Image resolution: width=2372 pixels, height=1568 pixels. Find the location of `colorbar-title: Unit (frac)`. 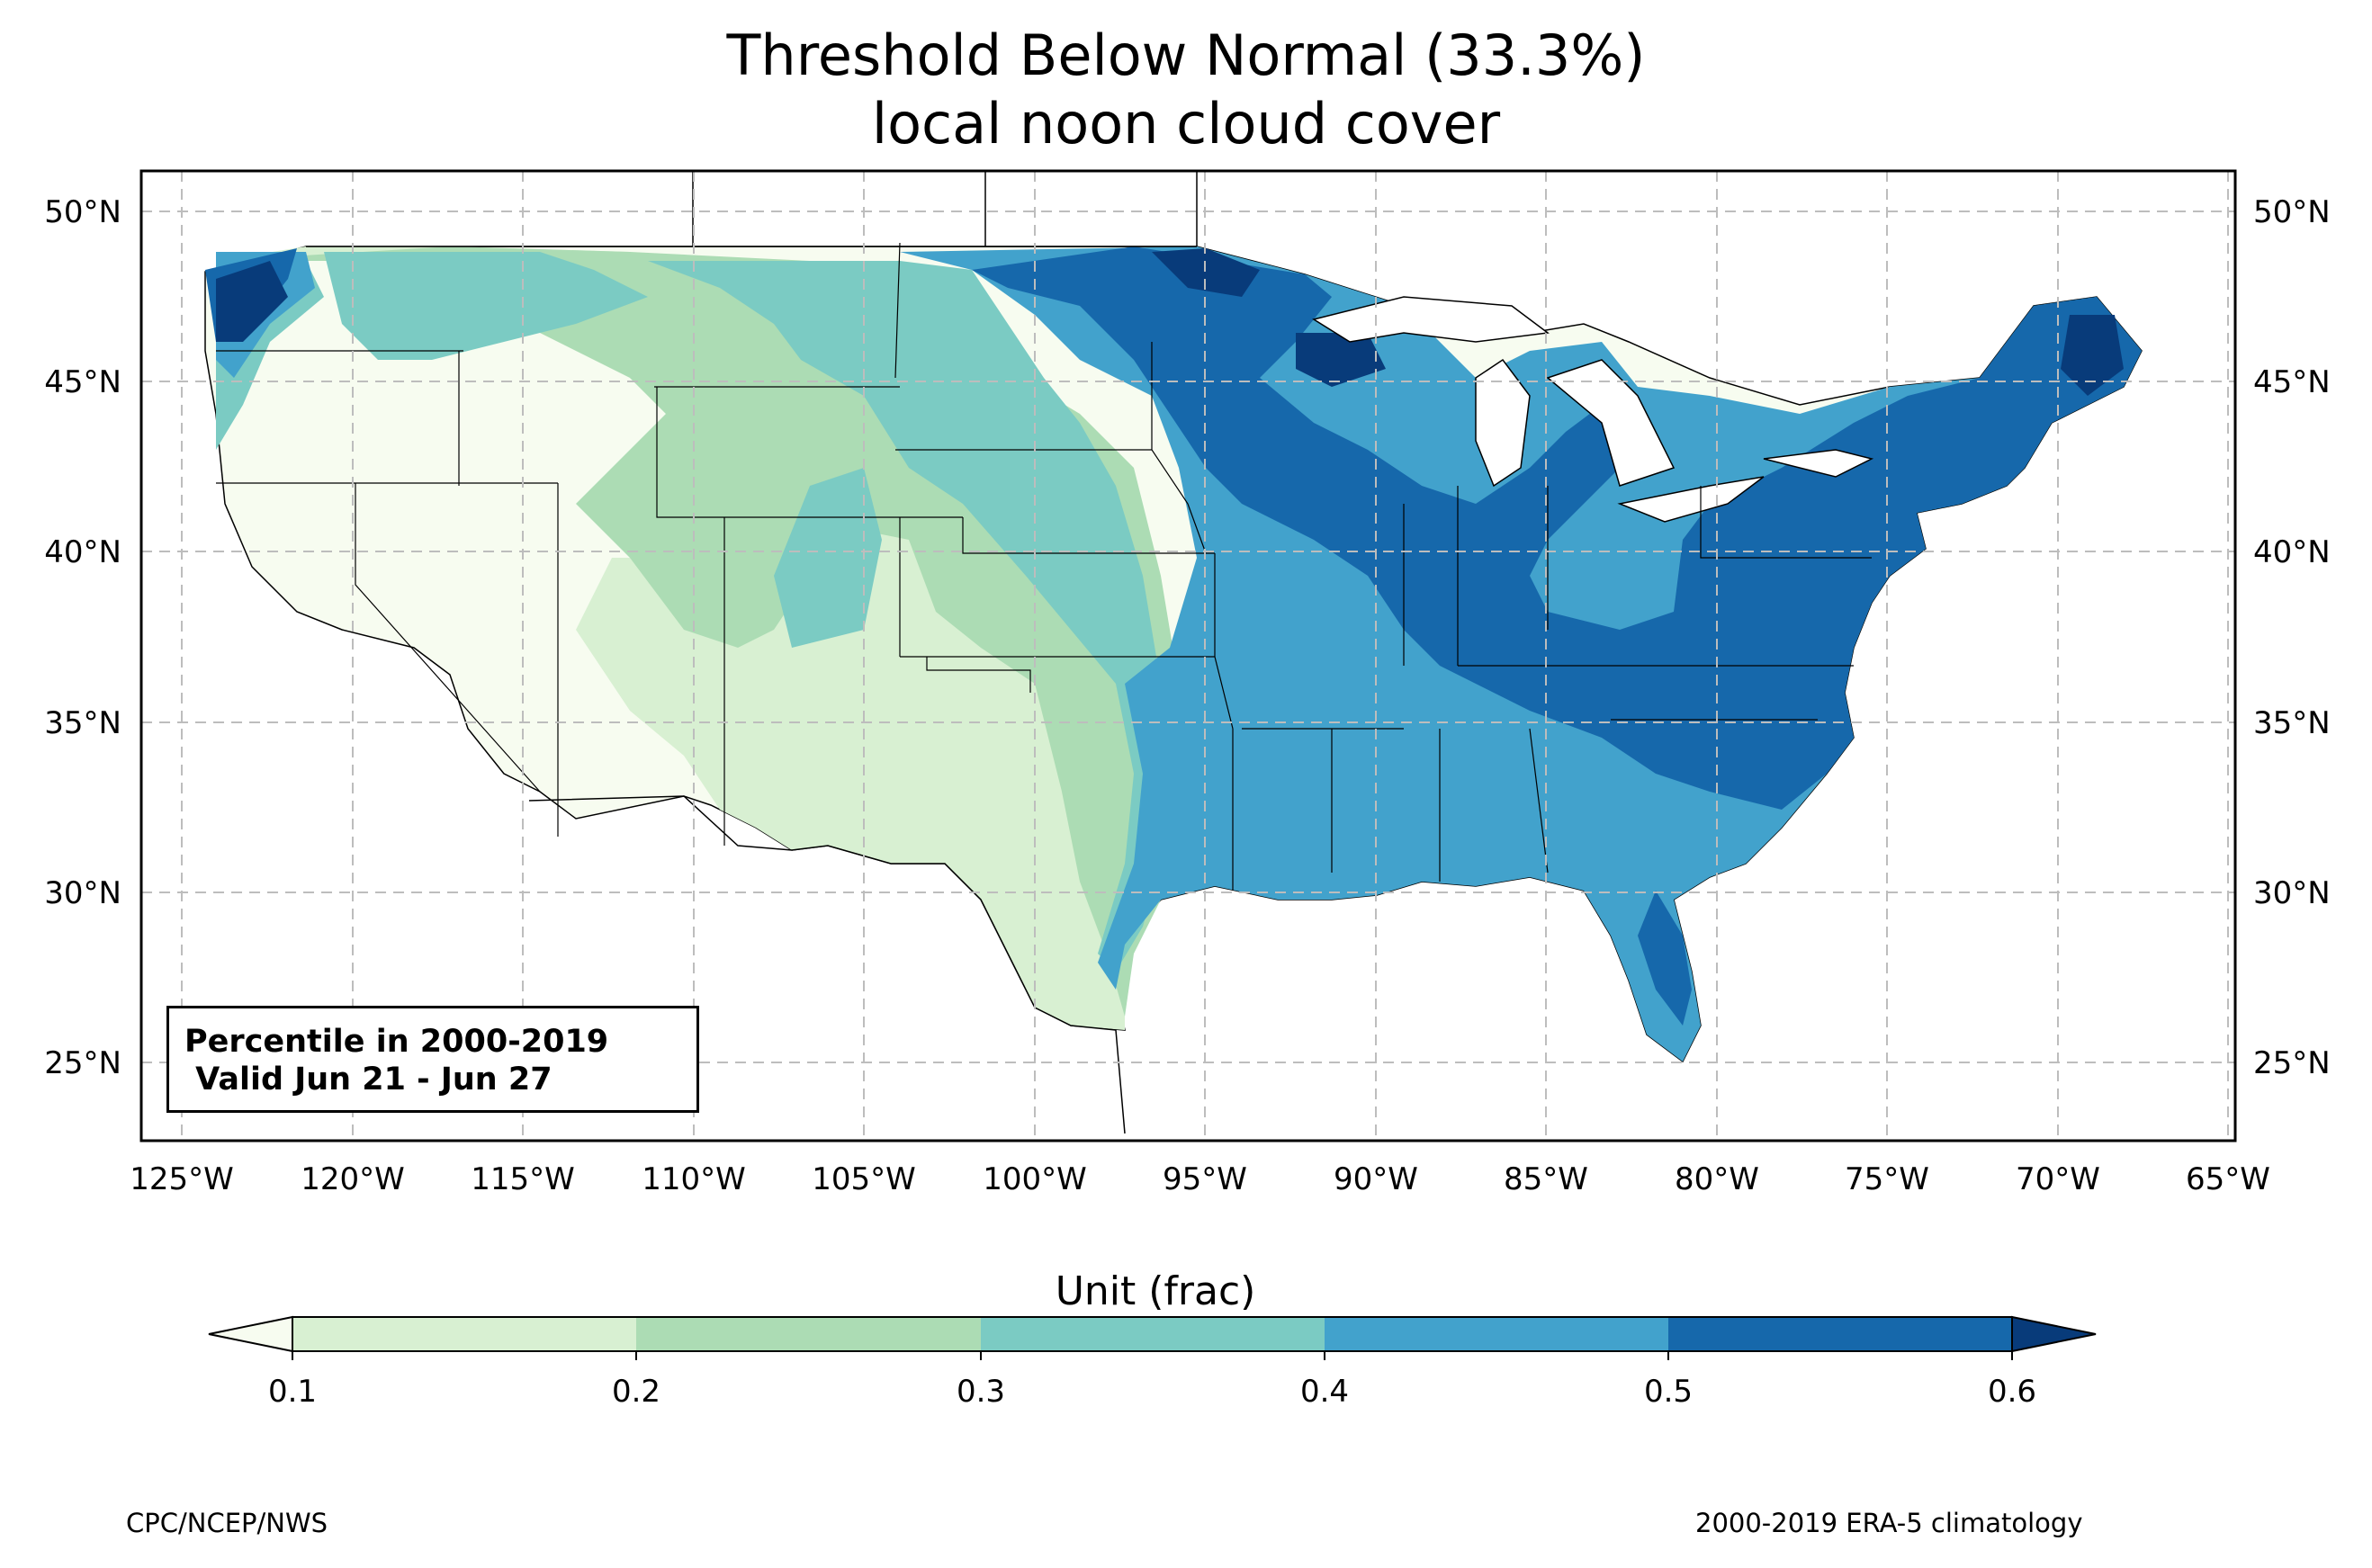

colorbar-title: Unit (frac) is located at coordinates (1156, 1291).